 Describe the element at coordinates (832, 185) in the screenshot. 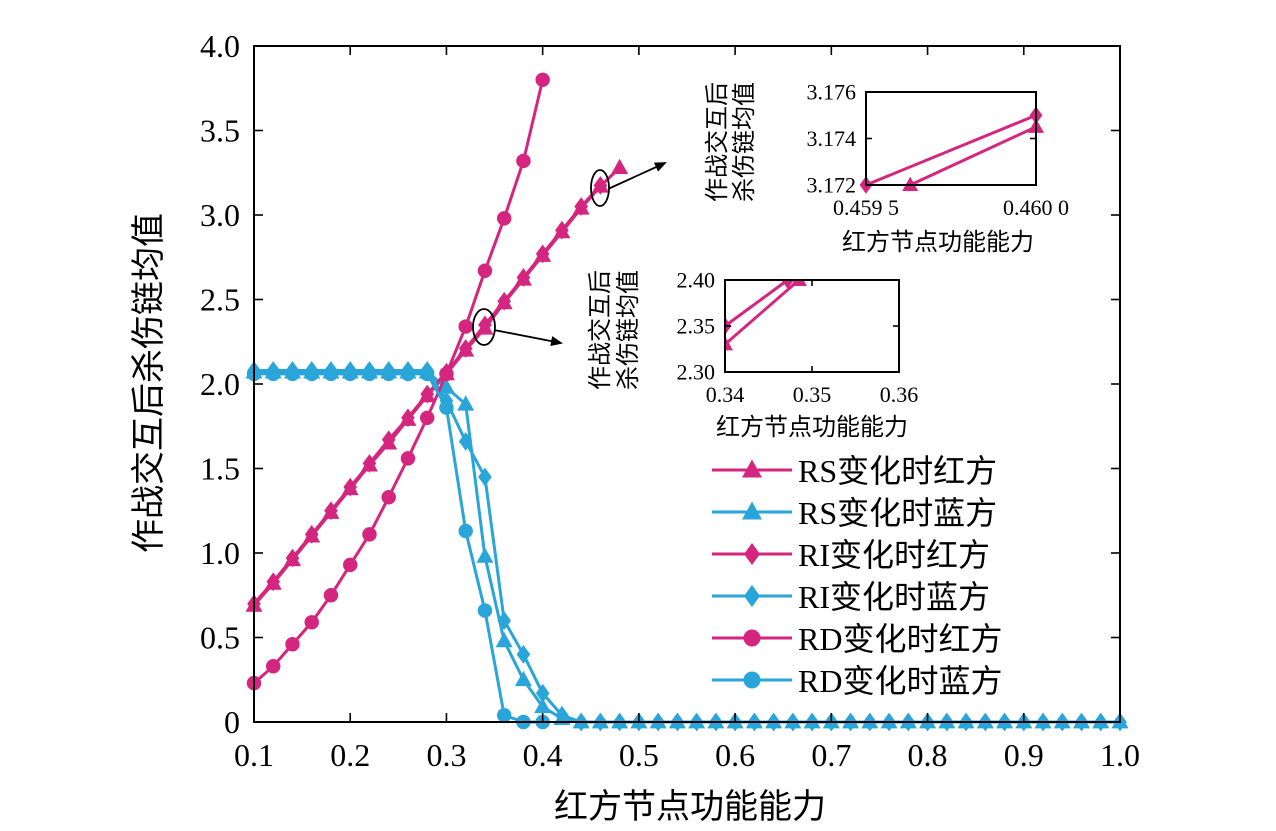

I see `y-tick-label: 3.172` at that location.